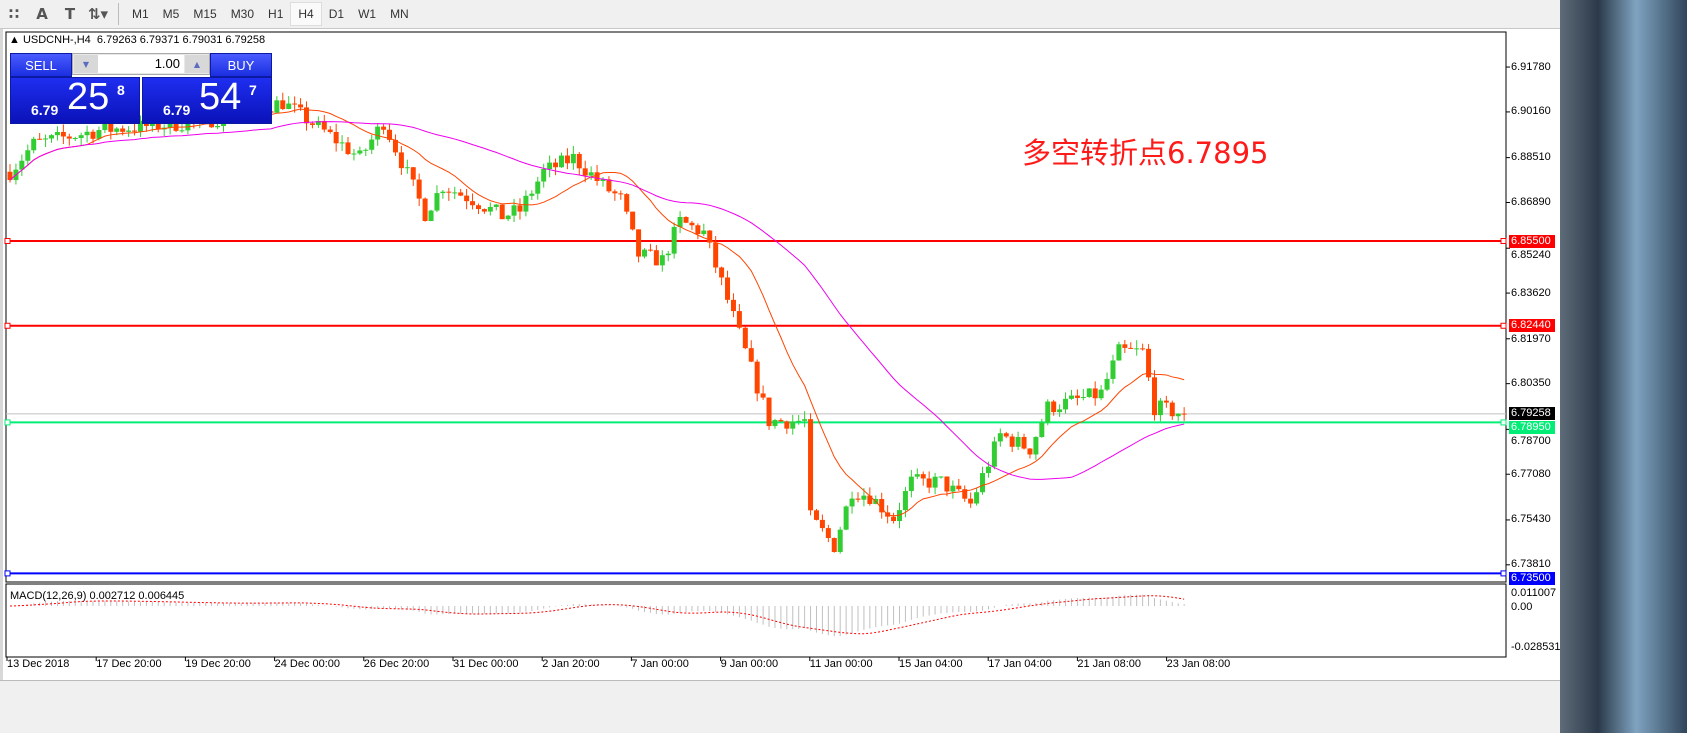 This screenshot has height=733, width=1687. I want to click on time-axis-label: 19 Dec 20:00, so click(218, 664).